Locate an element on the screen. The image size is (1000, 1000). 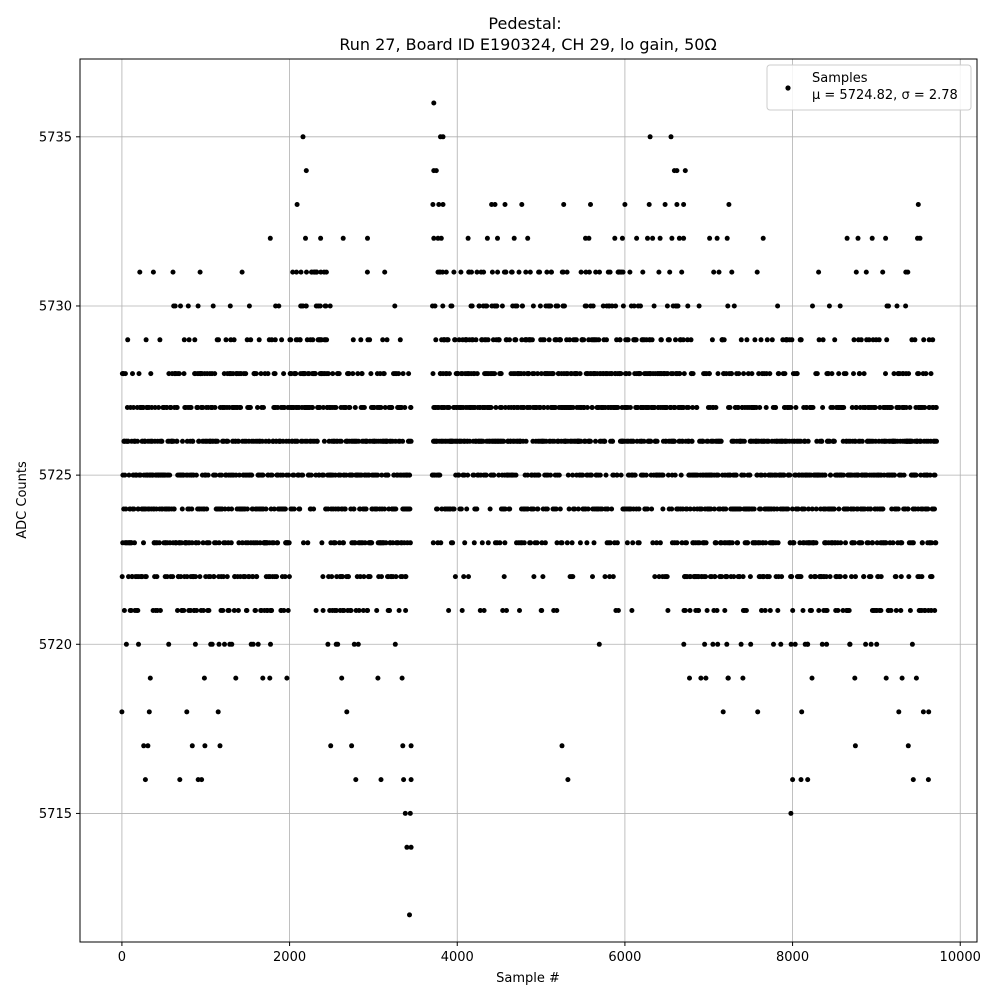
x-tick-label: 4000 is located at coordinates (457, 957).